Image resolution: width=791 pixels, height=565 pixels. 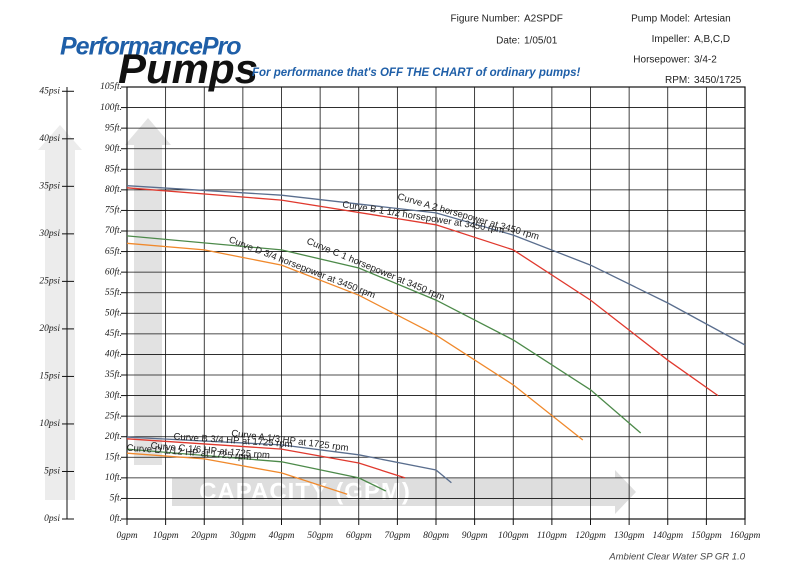 I want to click on x-tick-label: 130gpm, so click(x=629, y=536).